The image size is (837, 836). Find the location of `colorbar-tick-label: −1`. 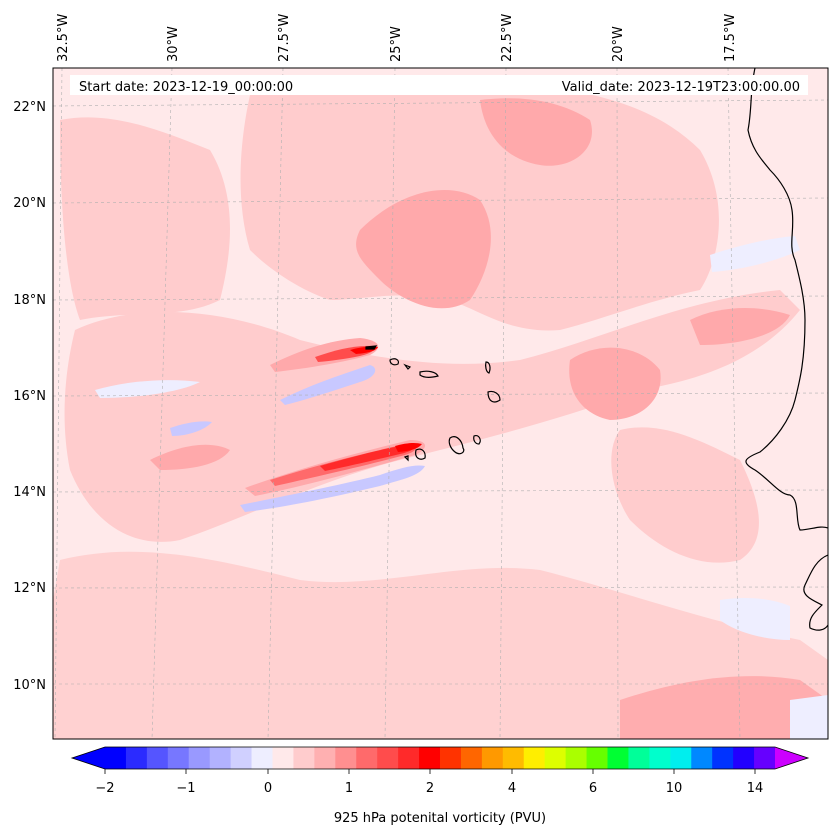

colorbar-tick-label: −1 is located at coordinates (185, 788).